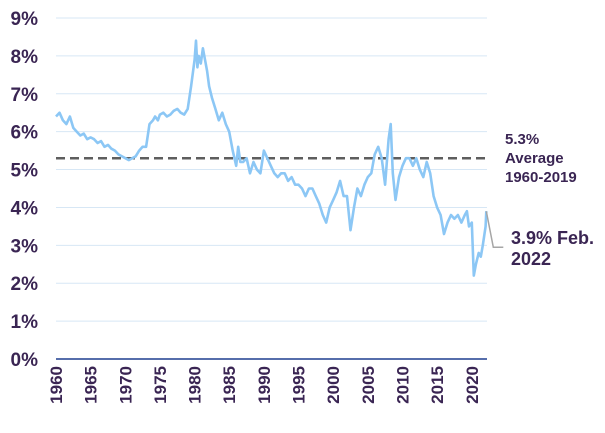 The width and height of the screenshot is (605, 433). I want to click on x-tick-label: 1975, so click(160, 385).